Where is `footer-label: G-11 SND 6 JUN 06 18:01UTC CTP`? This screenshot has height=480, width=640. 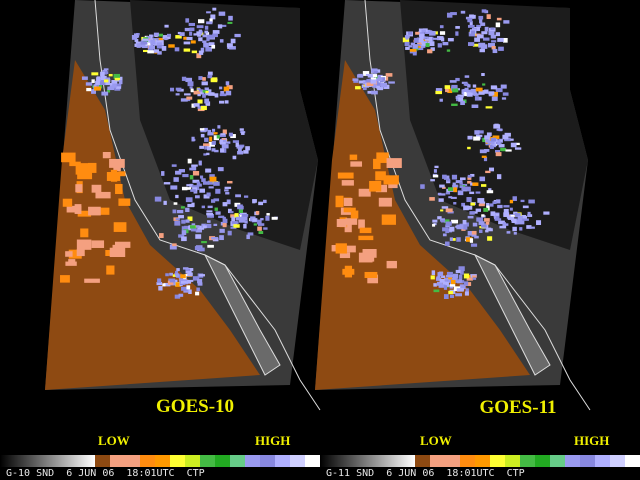 footer-label: G-11 SND 6 JUN 06 18:01UTC CTP is located at coordinates (425, 473).